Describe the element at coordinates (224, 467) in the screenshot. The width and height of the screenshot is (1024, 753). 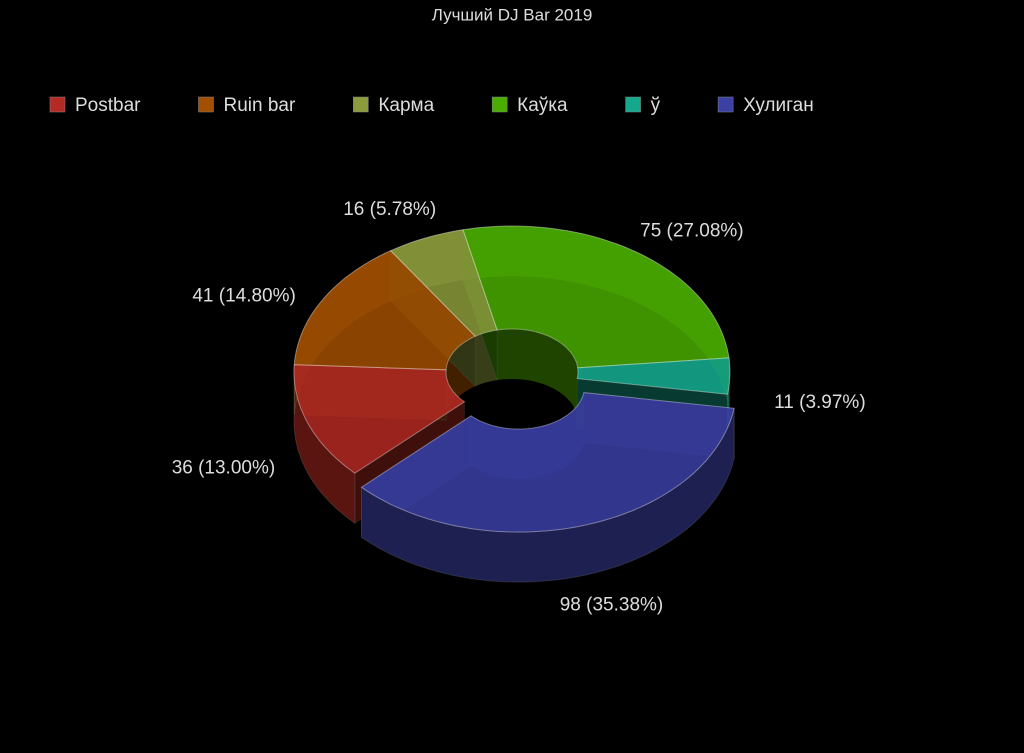
I see `data-label: 36 (13.00%)` at that location.